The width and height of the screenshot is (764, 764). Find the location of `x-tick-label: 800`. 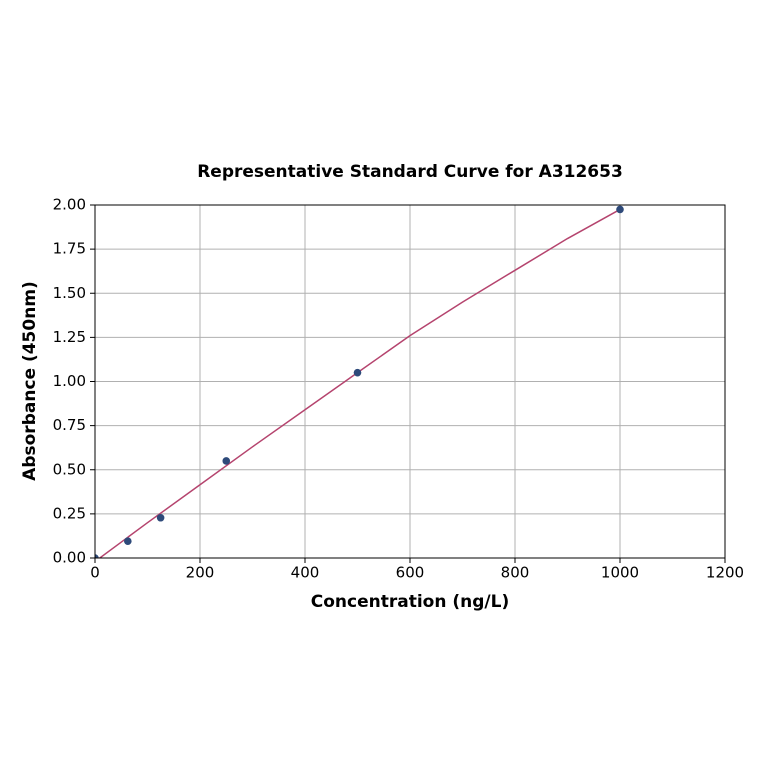

x-tick-label: 800 is located at coordinates (515, 573).